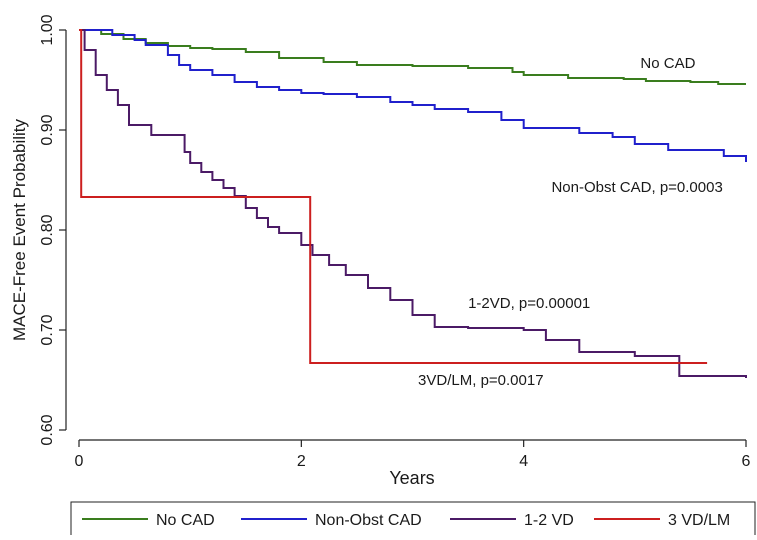 The image size is (757, 540). I want to click on annotation-label: 1-2VD, p=0.00001, so click(529, 303).